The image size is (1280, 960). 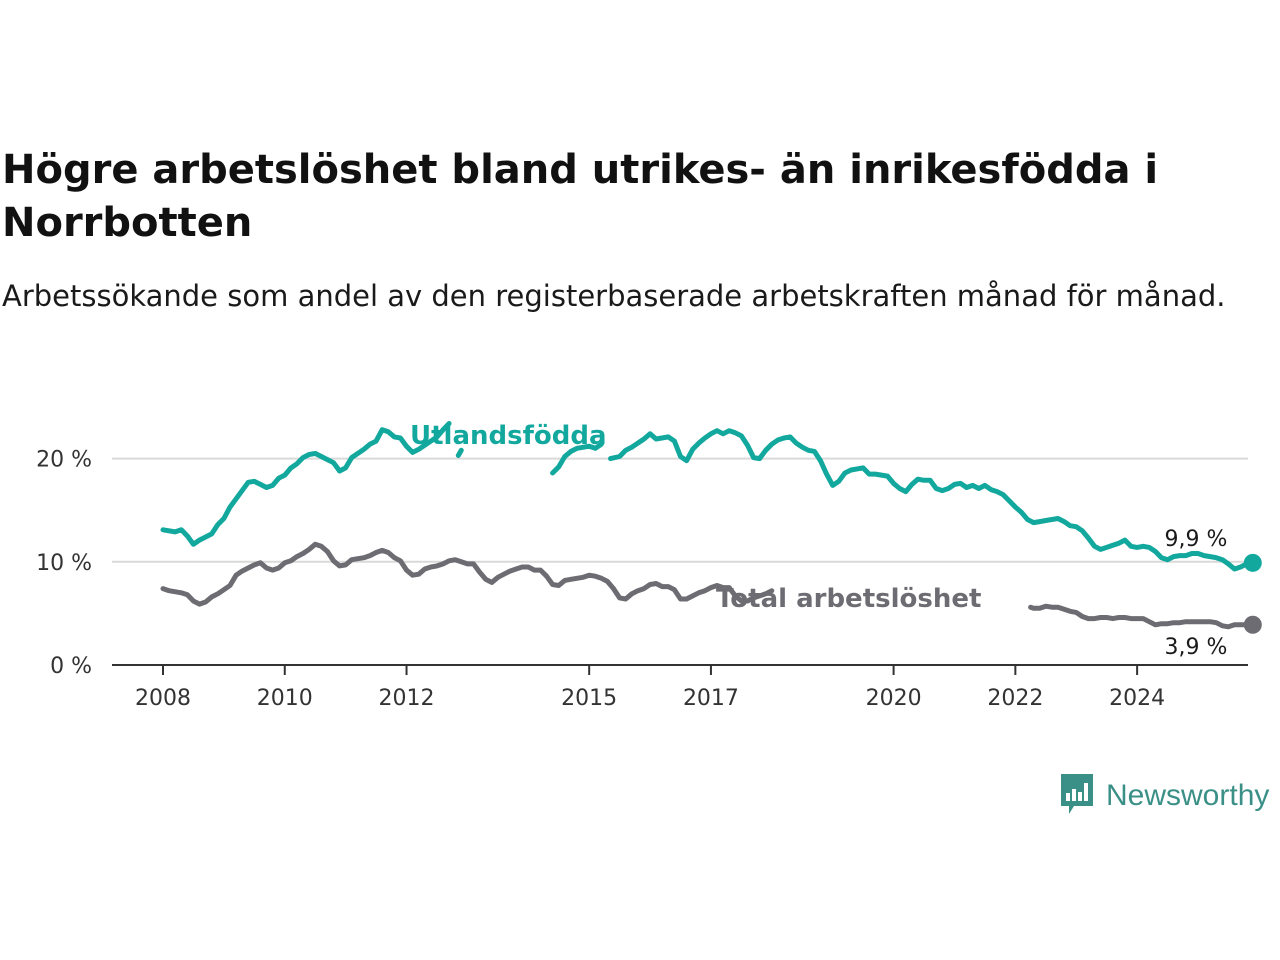 I want to click on y-tick-label: 10 %, so click(x=64, y=563).